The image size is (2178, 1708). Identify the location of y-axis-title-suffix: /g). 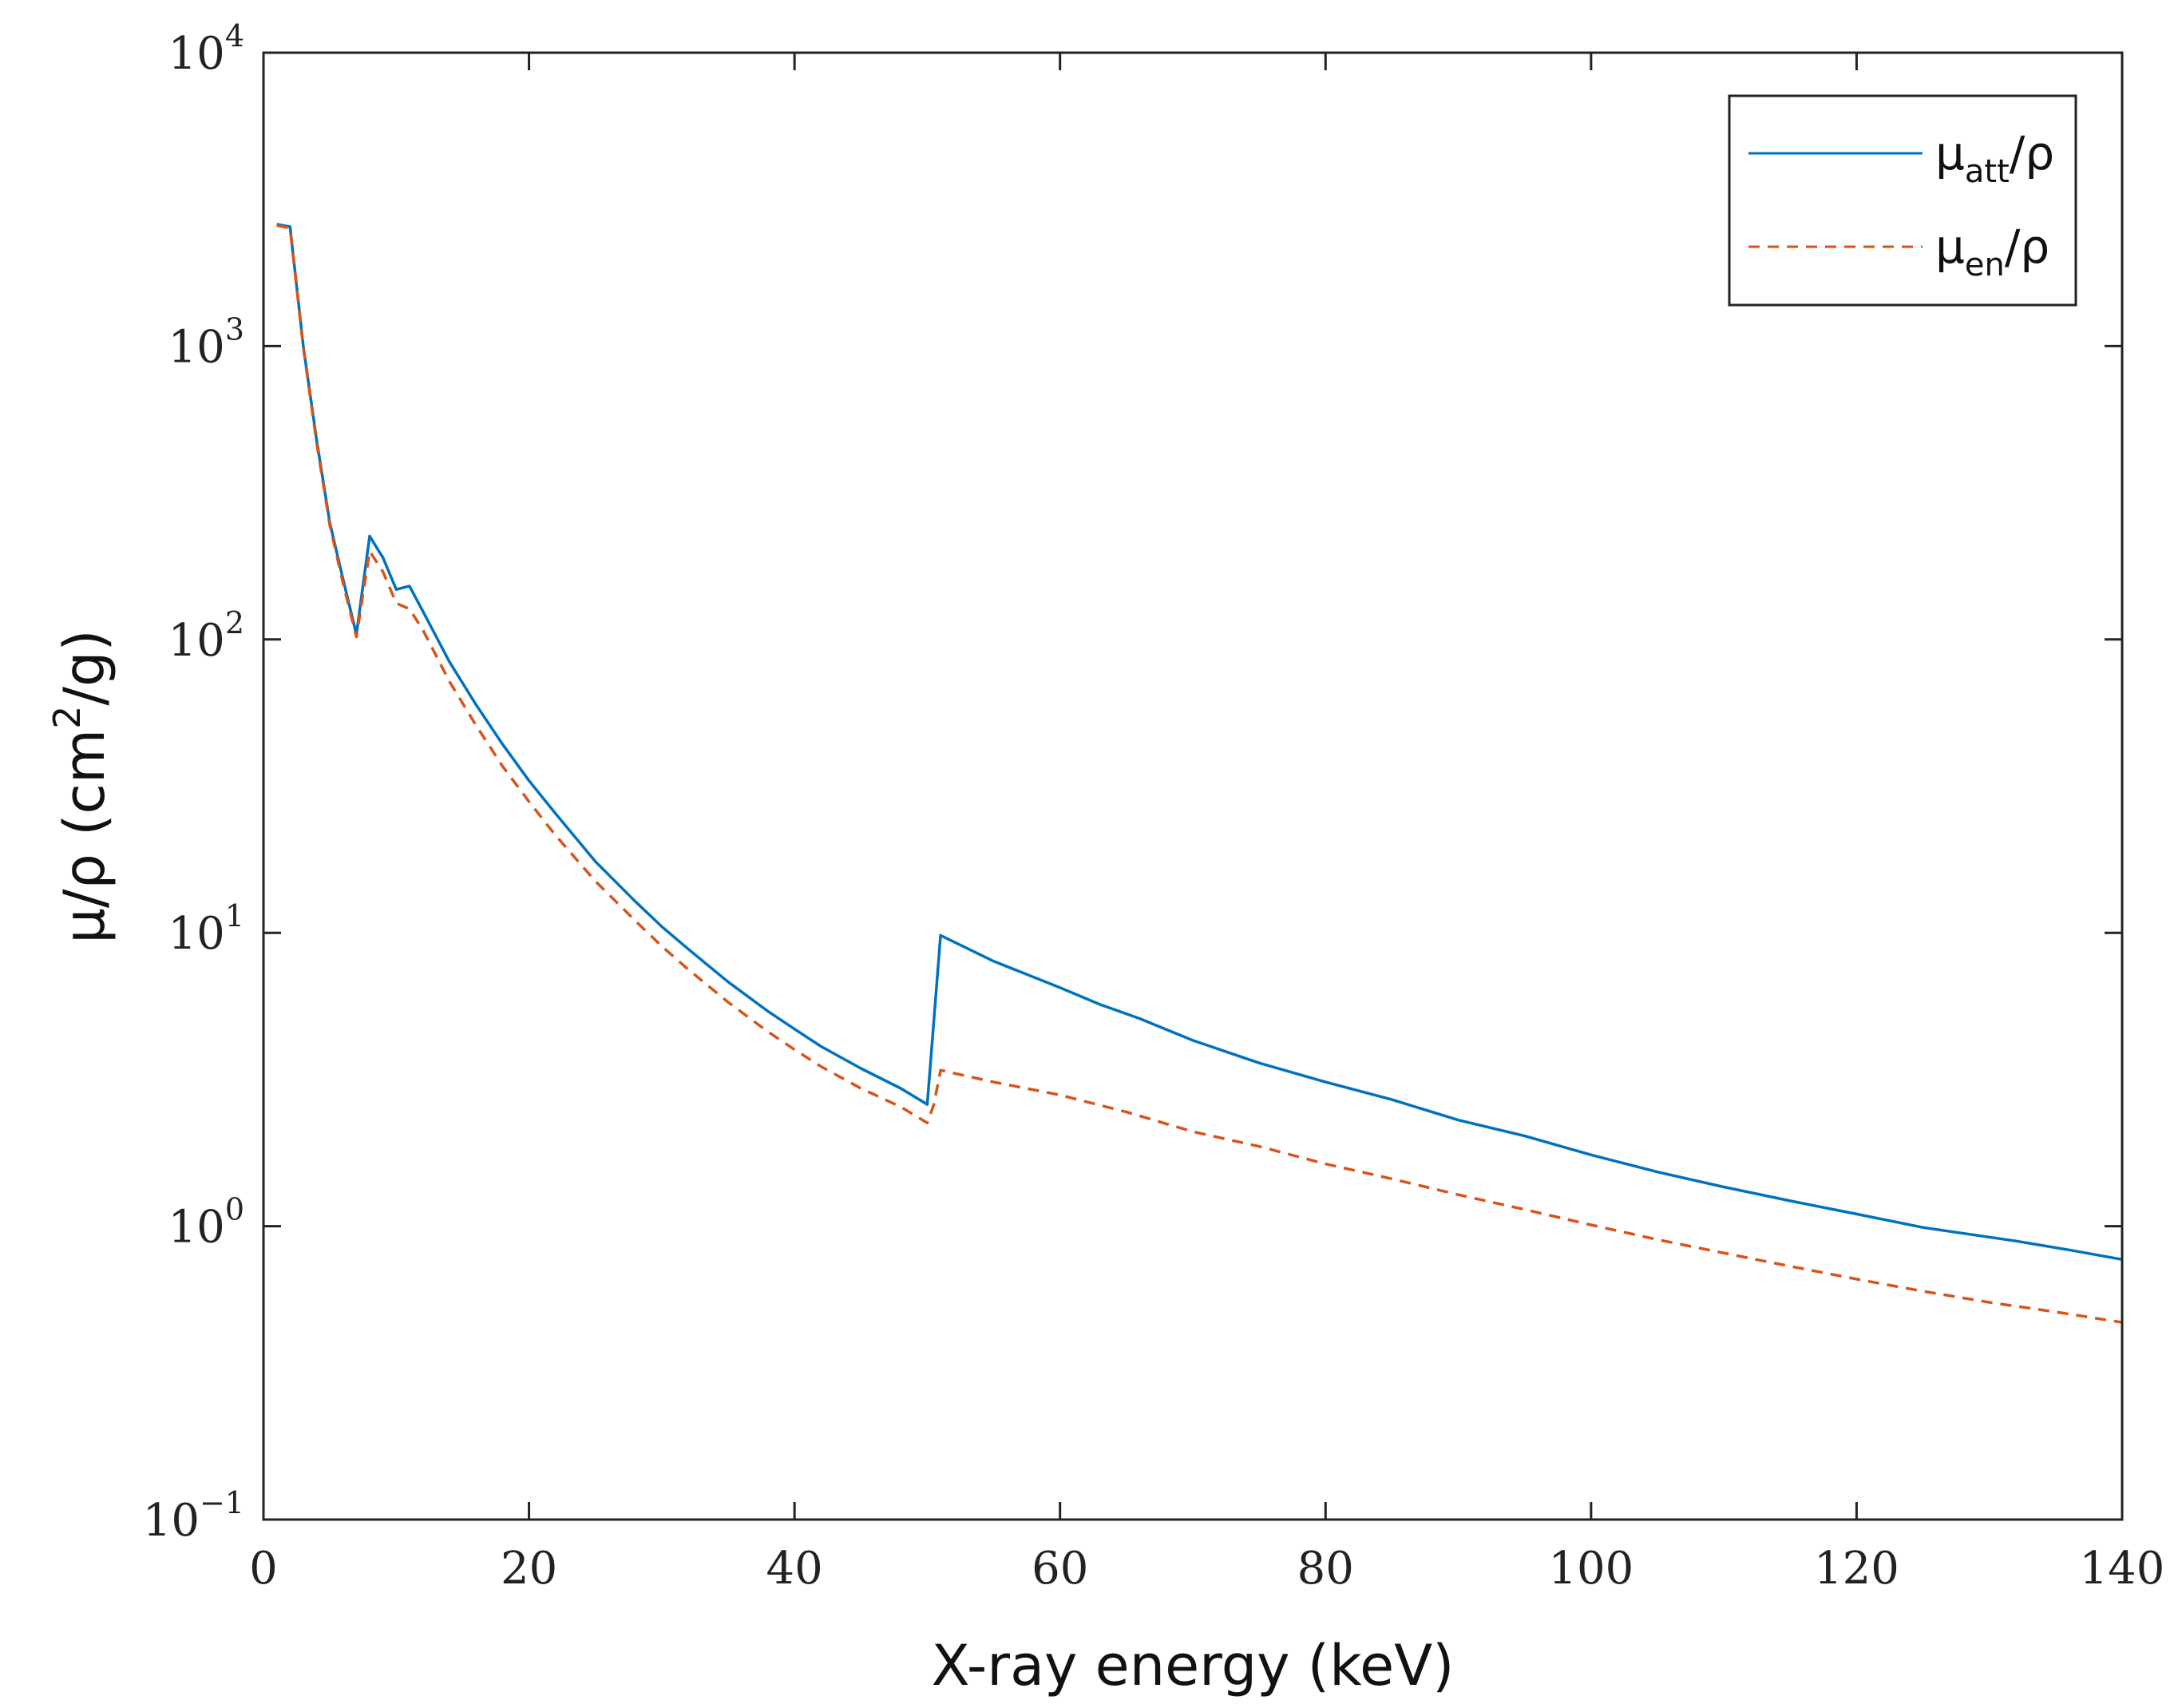
(84, 667).